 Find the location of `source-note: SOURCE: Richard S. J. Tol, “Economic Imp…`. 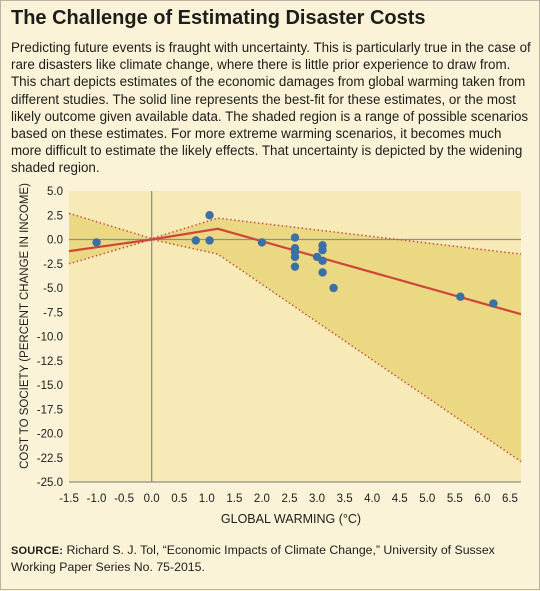

source-note: SOURCE: Richard S. J. Tol, “Economic Imp… is located at coordinates (268, 558).